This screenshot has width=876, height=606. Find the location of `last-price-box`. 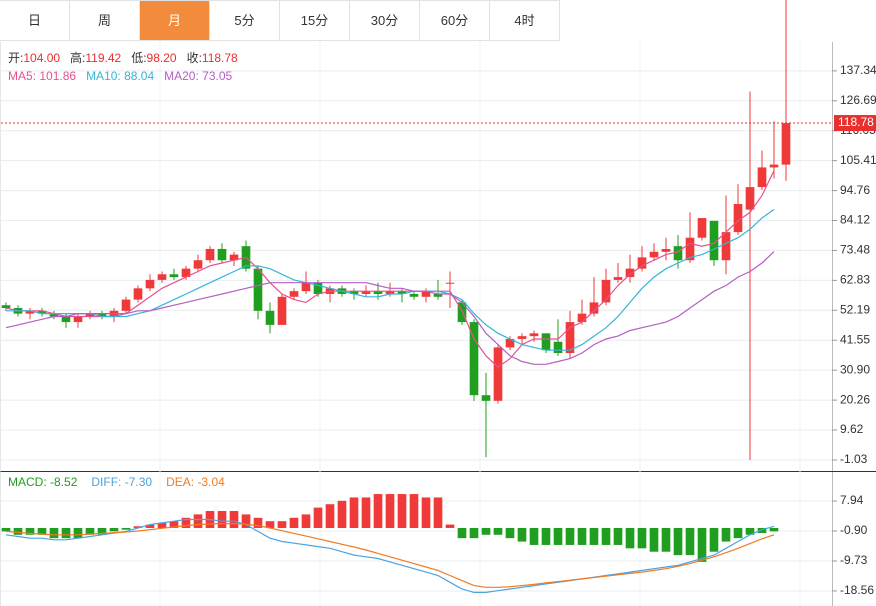

last-price-box is located at coordinates (855, 123).